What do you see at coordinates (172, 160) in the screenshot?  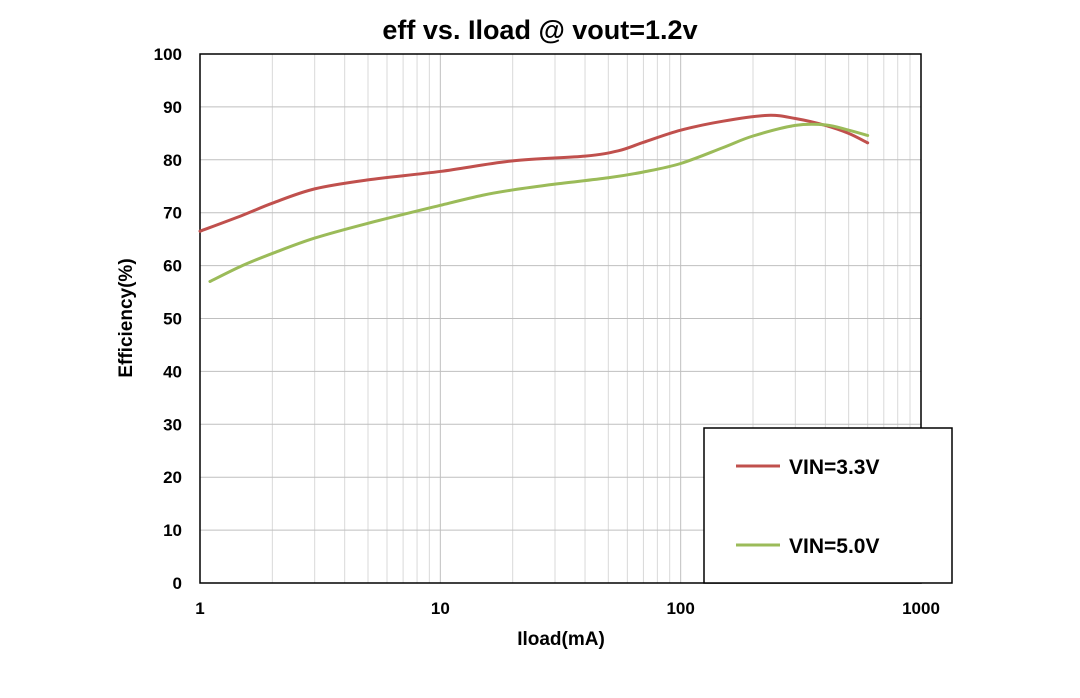 I see `y-tick-label: 80` at bounding box center [172, 160].